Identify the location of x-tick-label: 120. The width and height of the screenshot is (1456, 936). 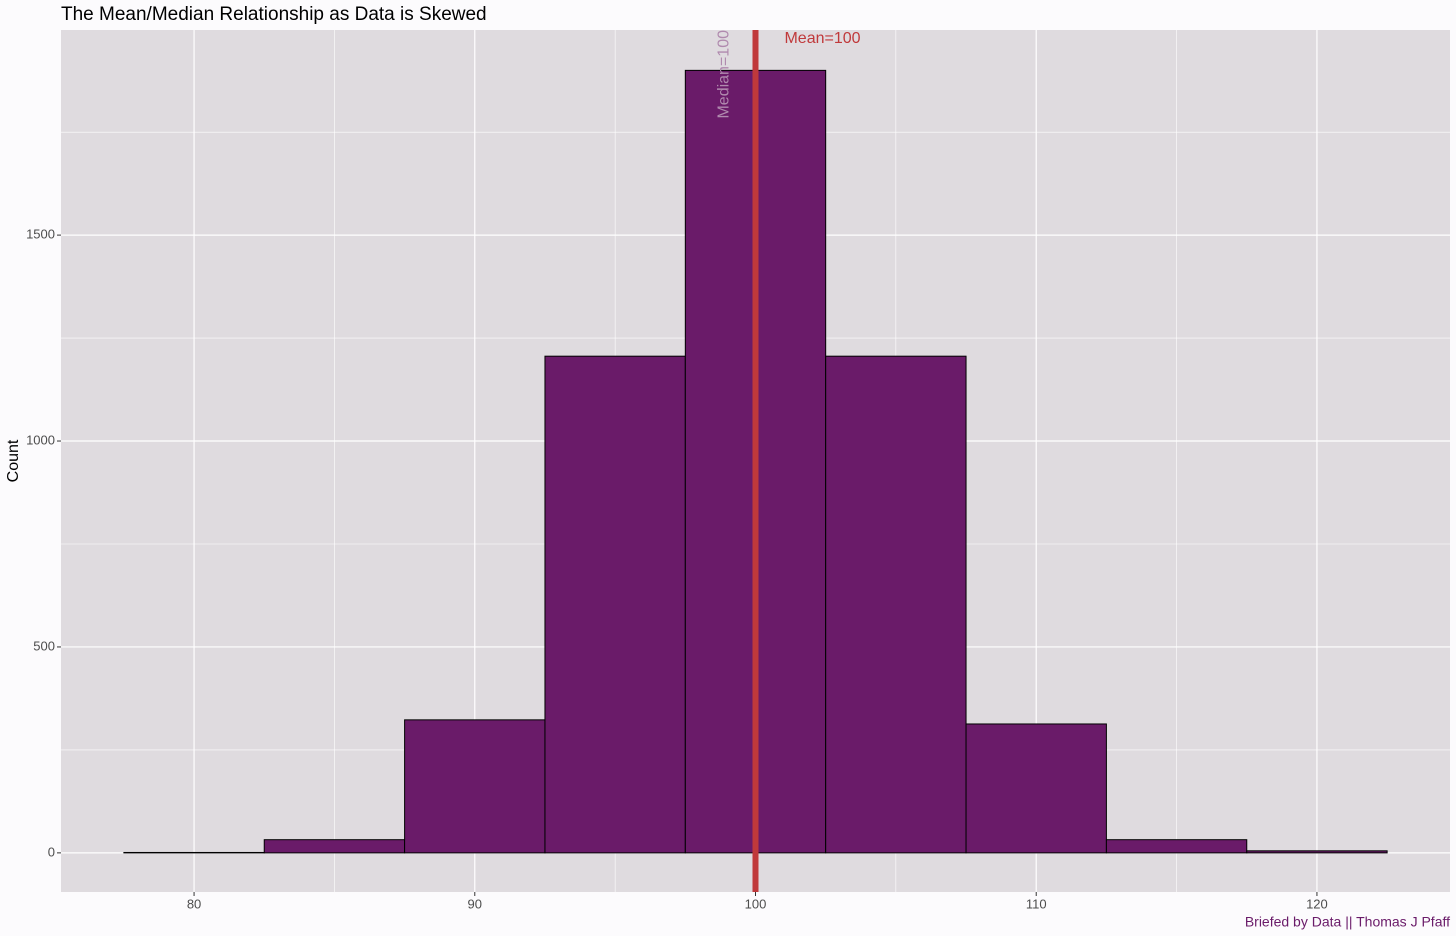
(1317, 903).